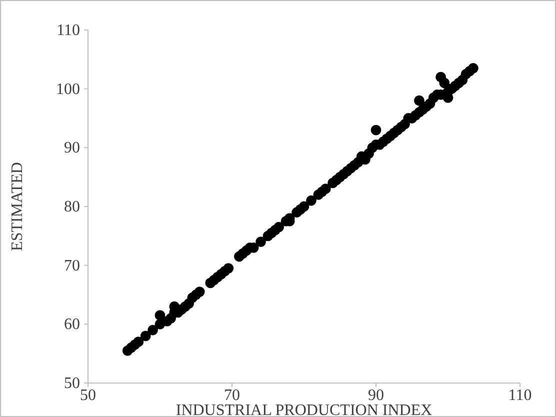  What do you see at coordinates (72, 148) in the screenshot?
I see `y-tick-label: 90` at bounding box center [72, 148].